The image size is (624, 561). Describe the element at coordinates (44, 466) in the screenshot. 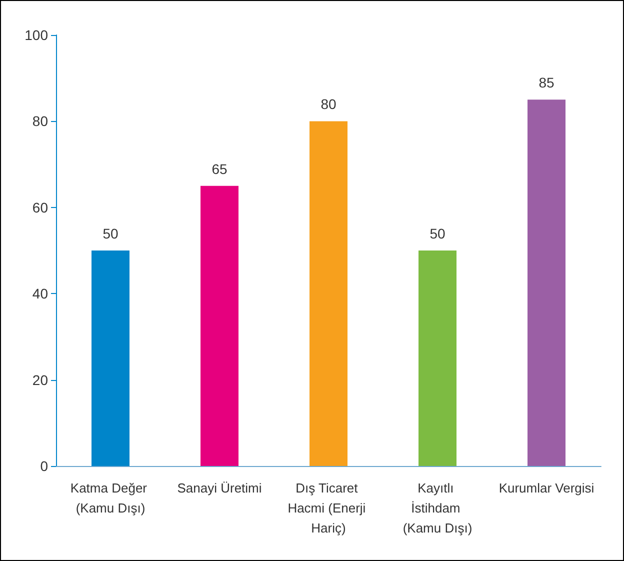

I see `y-tick-label: 0` at that location.